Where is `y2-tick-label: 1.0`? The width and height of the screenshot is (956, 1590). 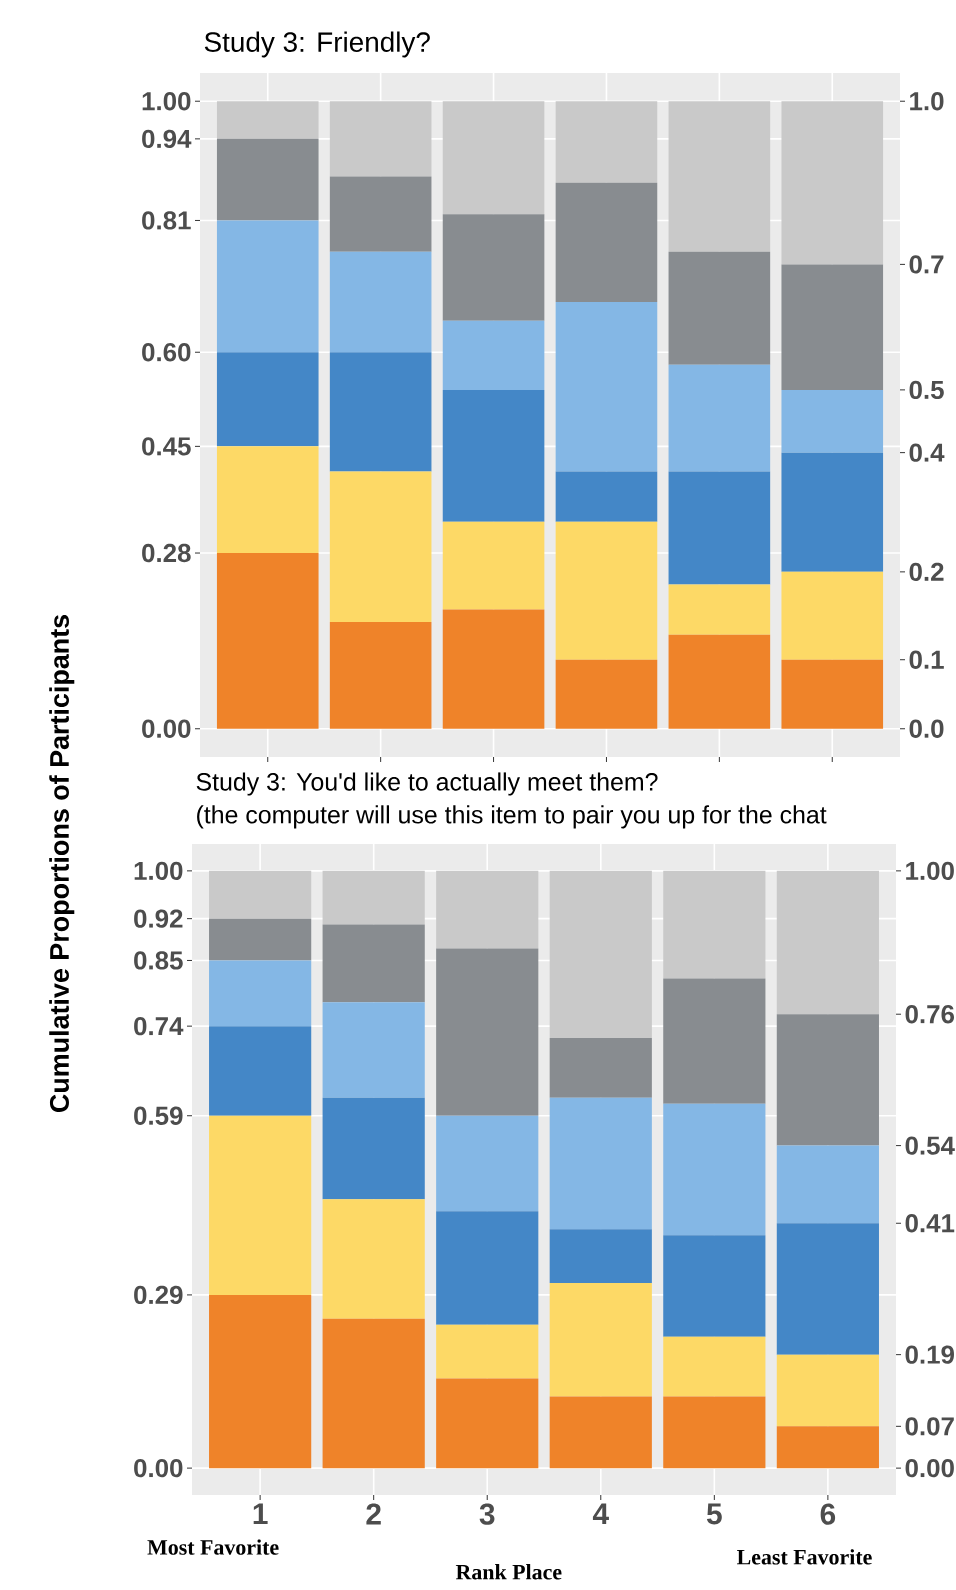 y2-tick-label: 1.0 is located at coordinates (927, 101).